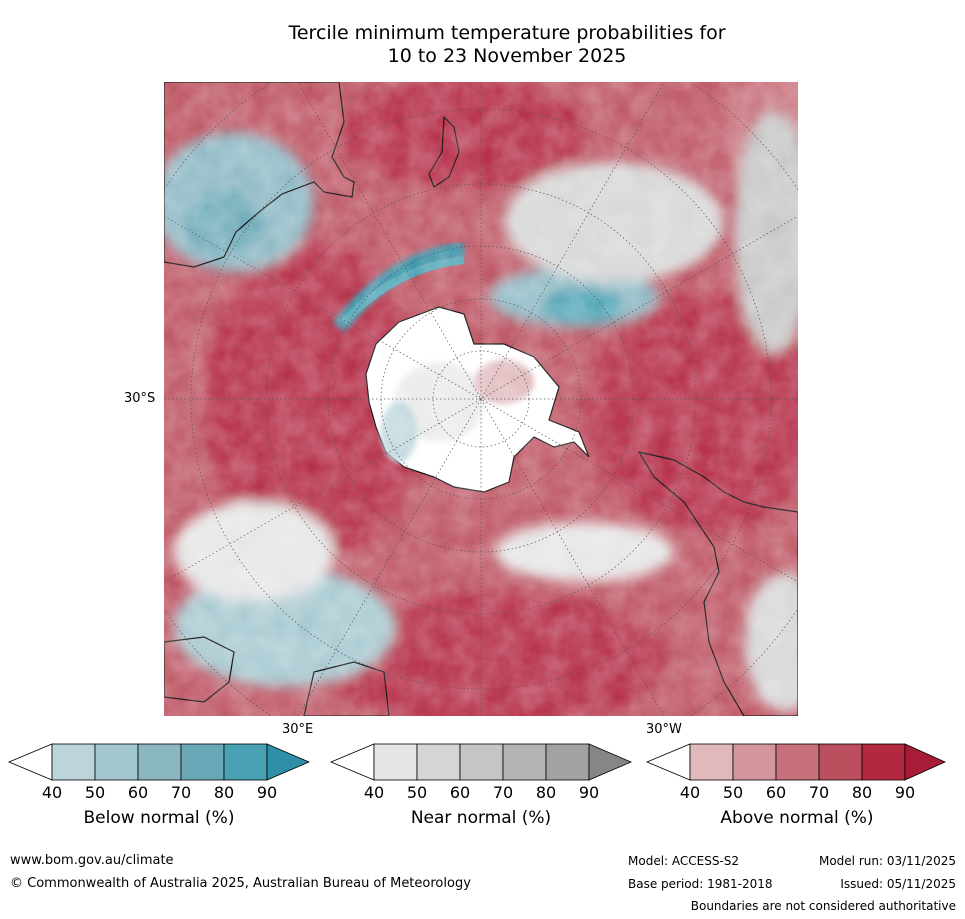 This screenshot has height=919, width=965. What do you see at coordinates (862, 792) in the screenshot?
I see `colorbar-above-tick: 80` at bounding box center [862, 792].